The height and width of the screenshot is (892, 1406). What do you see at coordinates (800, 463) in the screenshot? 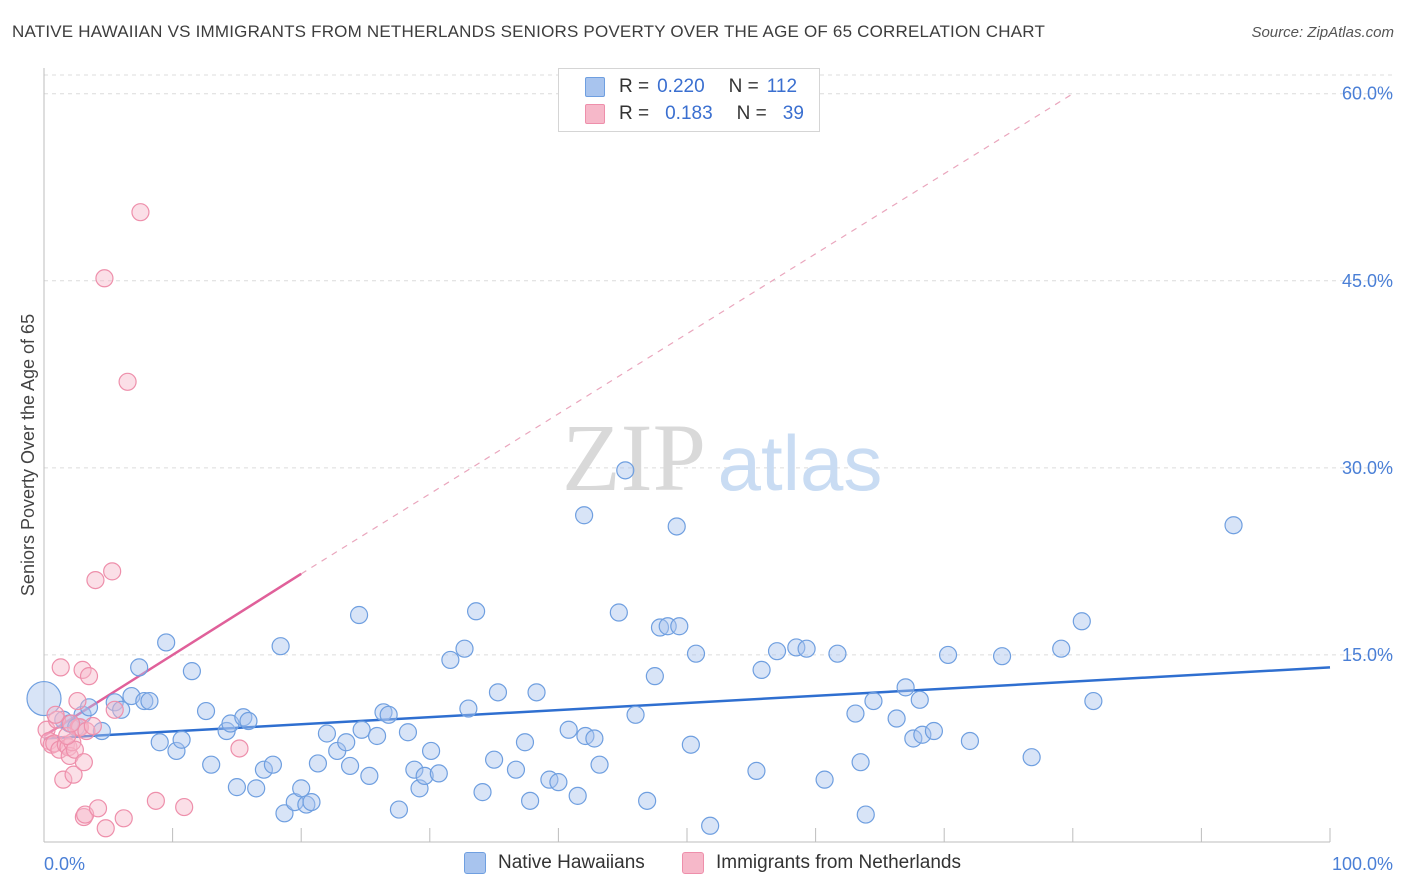
I see `watermark-atlas: atlas` at bounding box center [800, 463].